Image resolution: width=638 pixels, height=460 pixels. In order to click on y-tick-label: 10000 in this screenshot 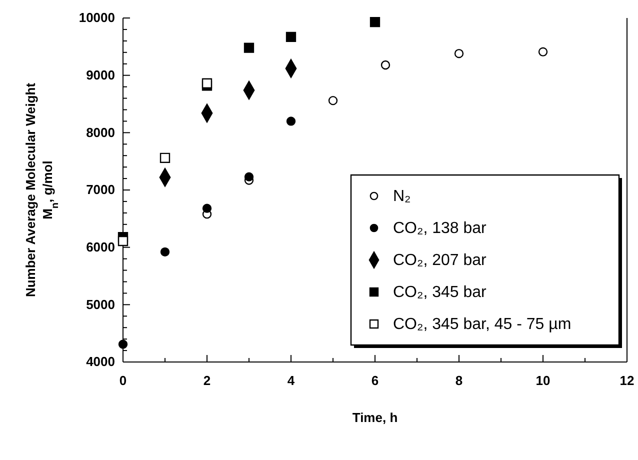, I will do `click(96, 18)`.